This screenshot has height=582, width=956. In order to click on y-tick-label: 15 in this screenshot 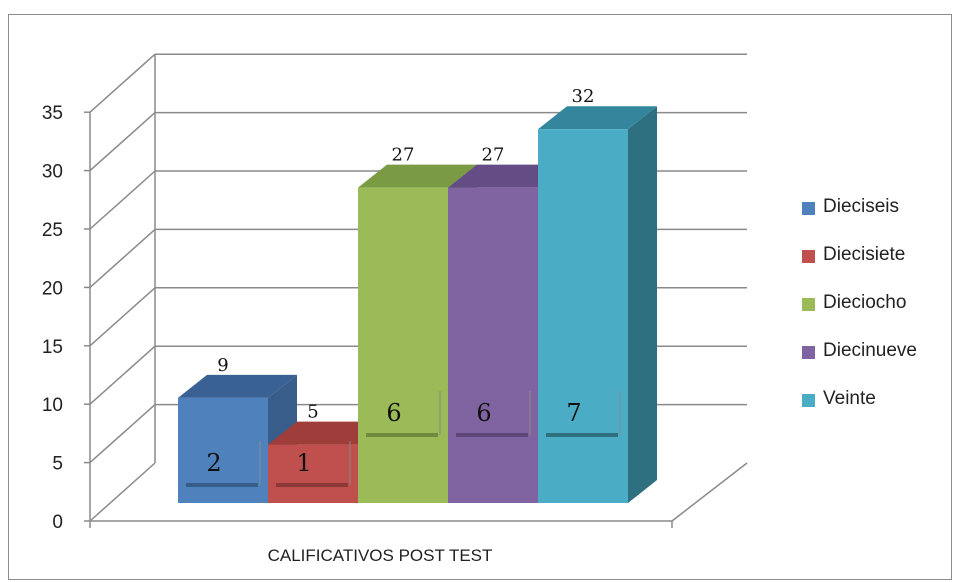, I will do `click(52, 347)`.